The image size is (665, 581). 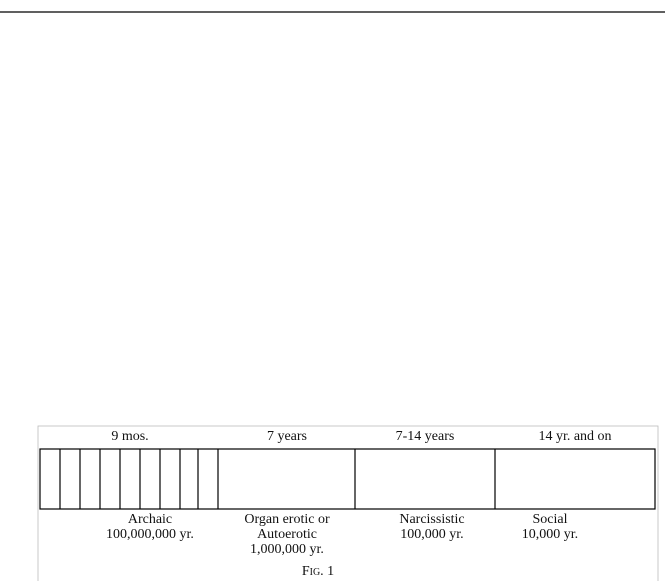 I want to click on period-label: 100,000 yr., so click(x=431, y=534).